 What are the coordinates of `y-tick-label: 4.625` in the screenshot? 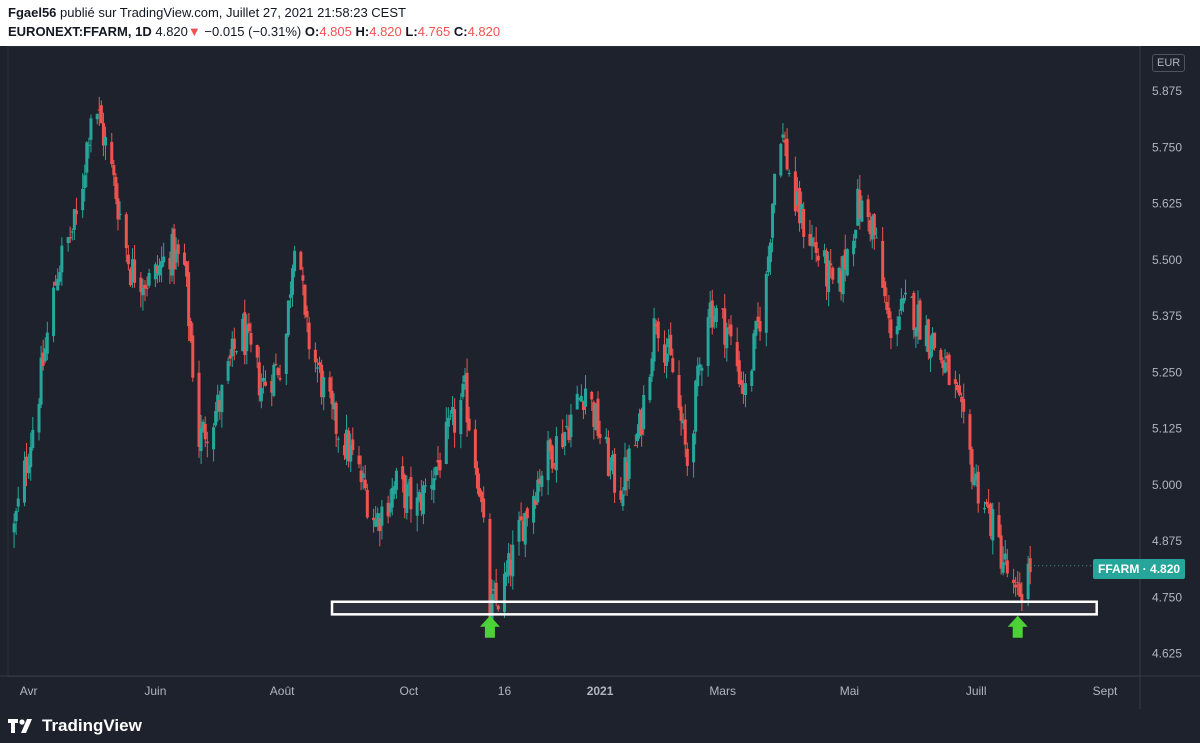 It's located at (1167, 654).